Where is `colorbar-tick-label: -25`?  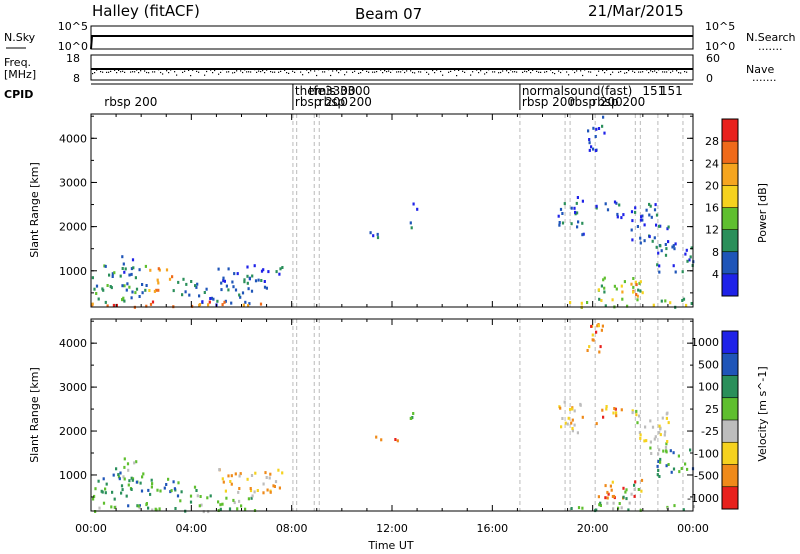 colorbar-tick-label: -25 is located at coordinates (710, 431).